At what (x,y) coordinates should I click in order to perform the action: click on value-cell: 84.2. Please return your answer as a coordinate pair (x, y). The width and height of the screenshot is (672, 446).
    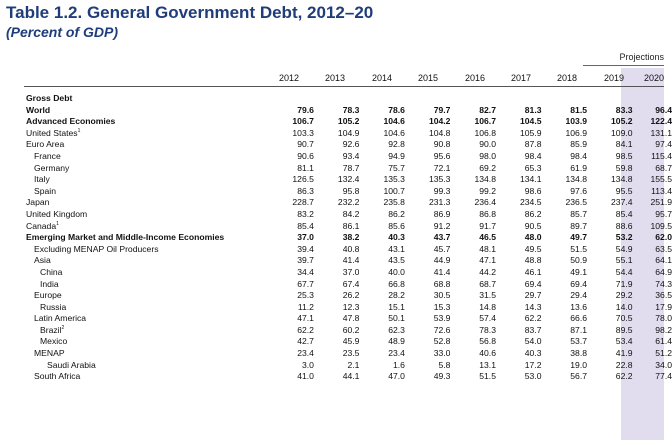
    Looking at the image, I should click on (351, 213).